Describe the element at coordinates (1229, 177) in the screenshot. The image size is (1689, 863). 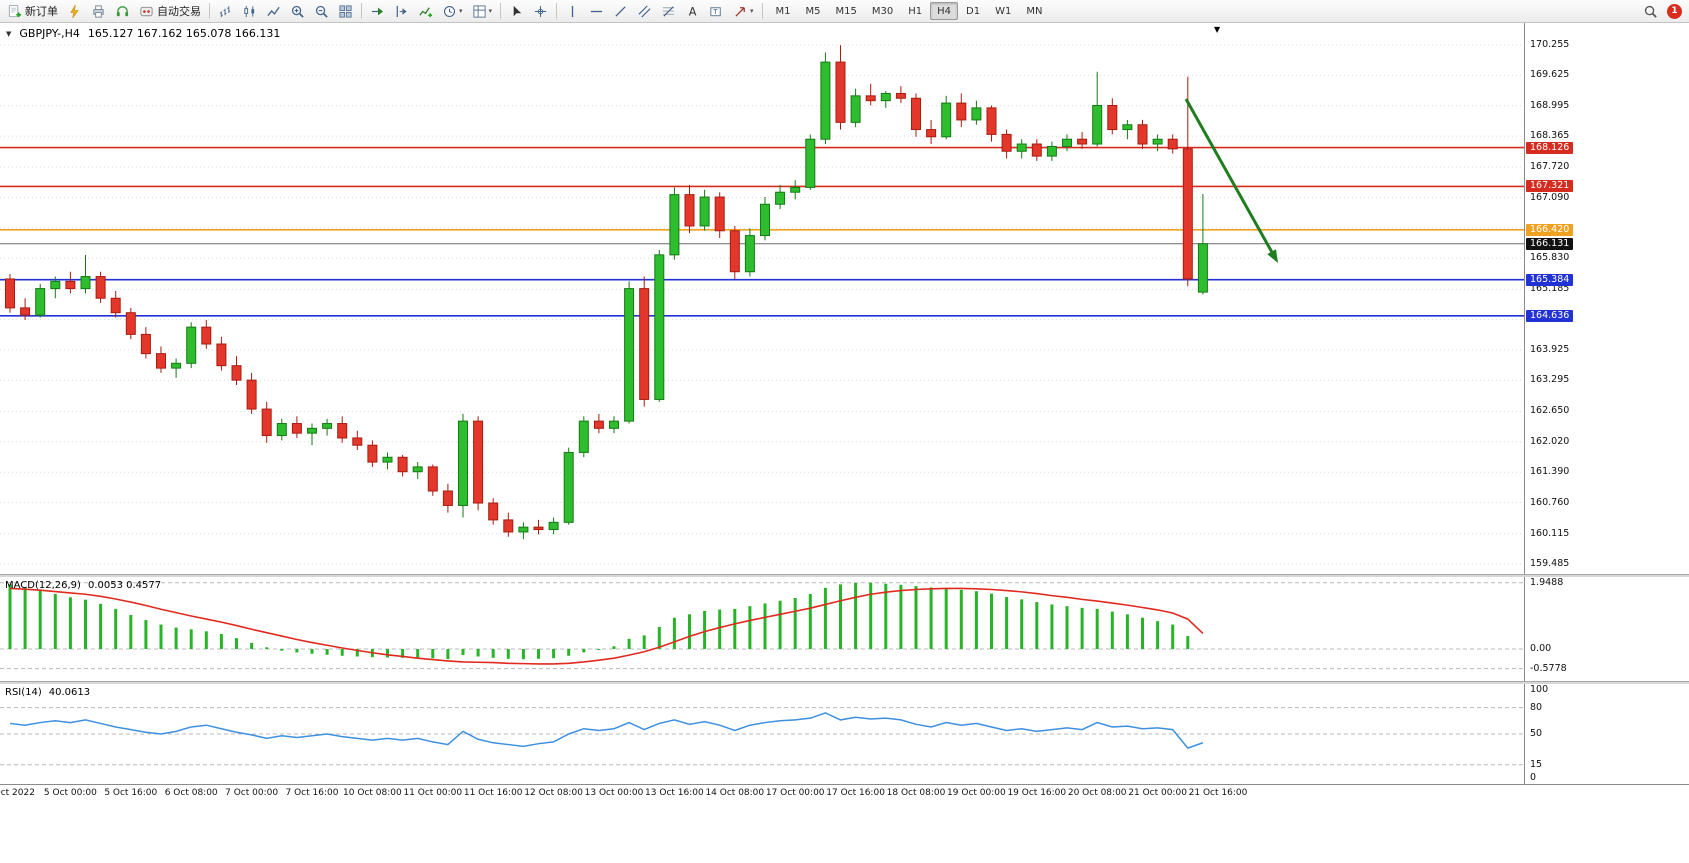
I see `trend-arrow-annotation` at that location.